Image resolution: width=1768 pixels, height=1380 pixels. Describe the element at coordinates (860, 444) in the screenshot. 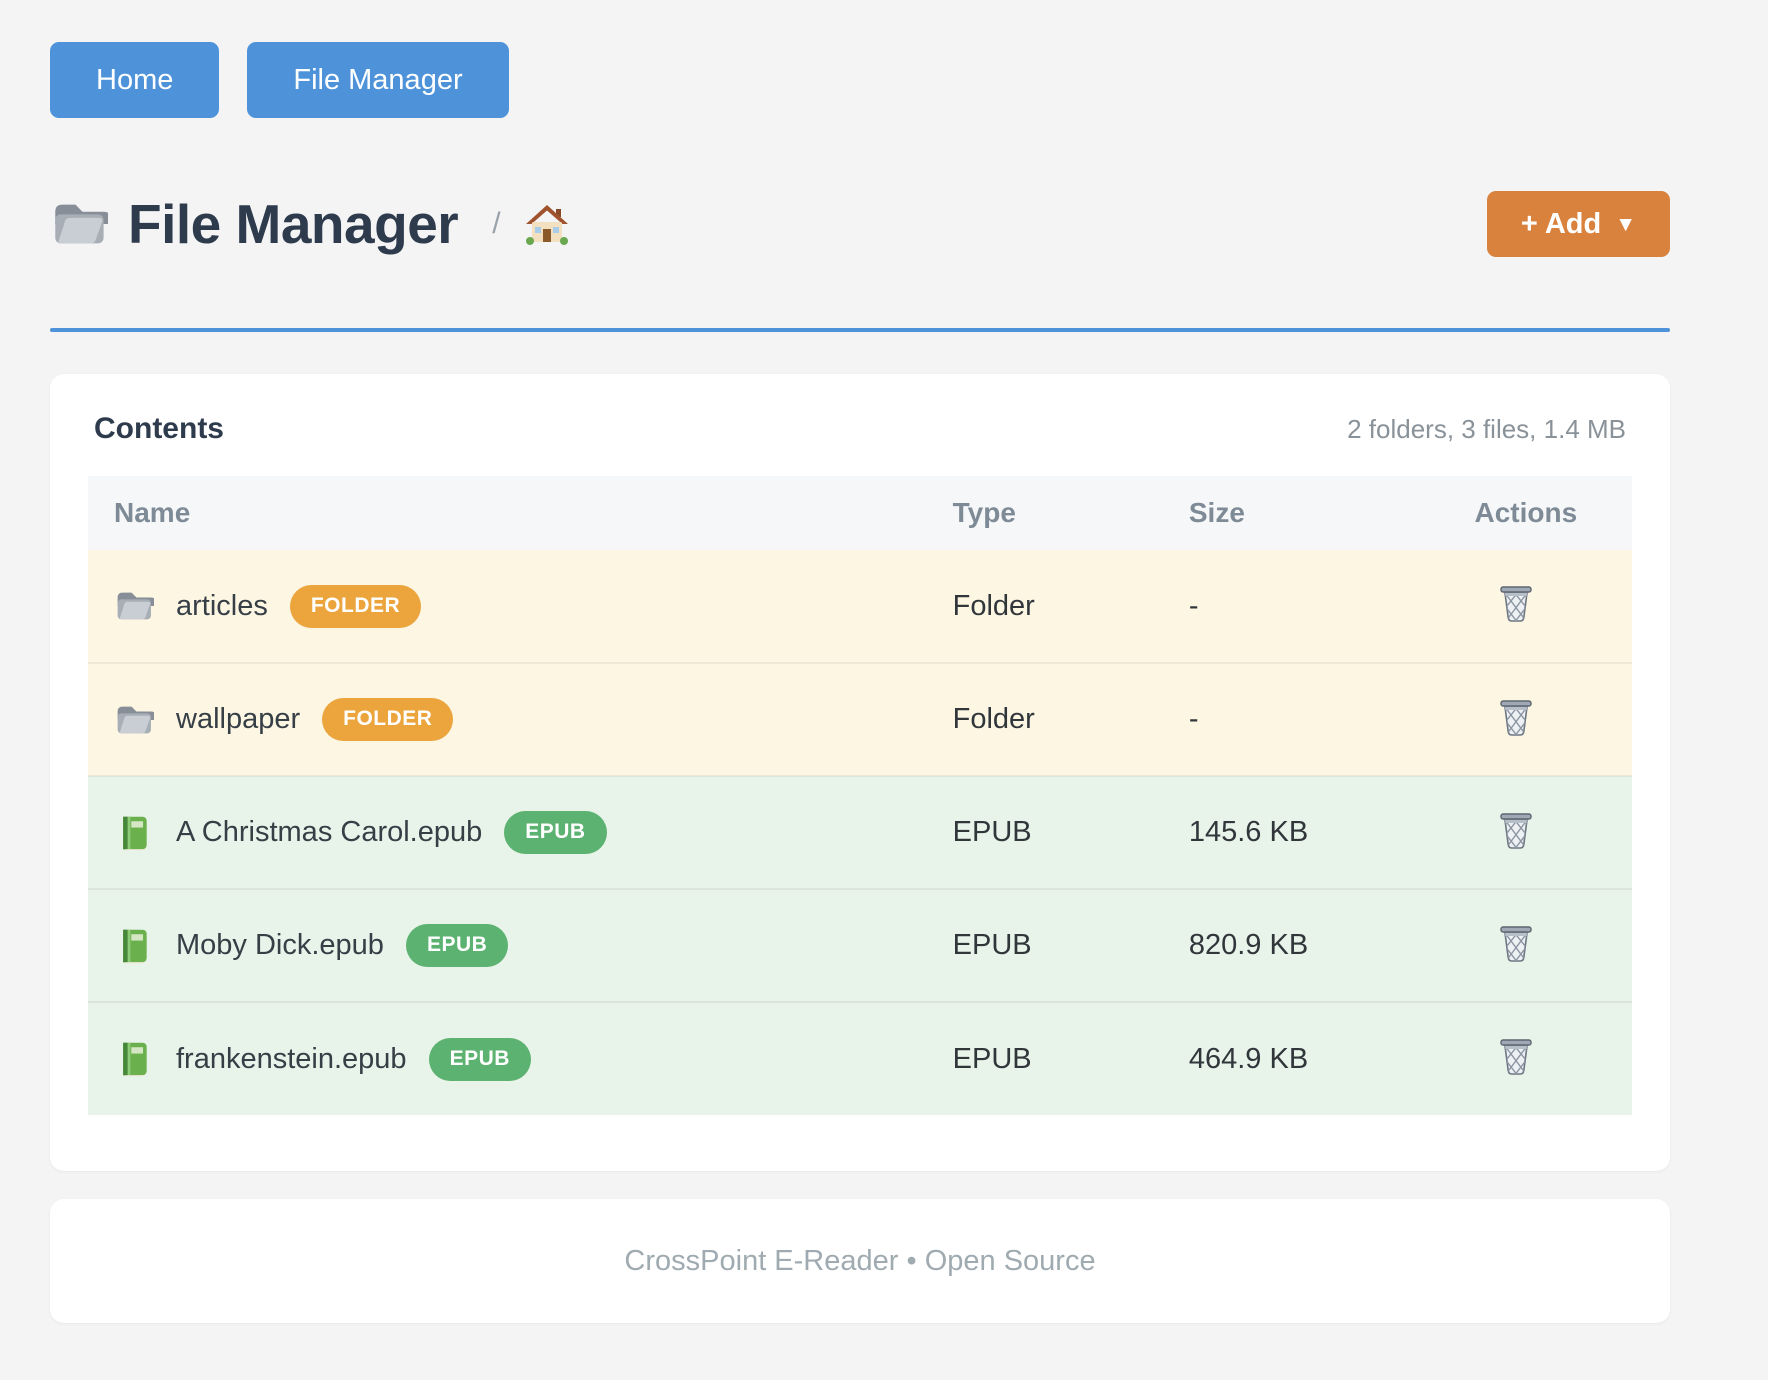

I see `contents-card-header: Contents 2 folders, 3 files, 1.4 MB` at that location.